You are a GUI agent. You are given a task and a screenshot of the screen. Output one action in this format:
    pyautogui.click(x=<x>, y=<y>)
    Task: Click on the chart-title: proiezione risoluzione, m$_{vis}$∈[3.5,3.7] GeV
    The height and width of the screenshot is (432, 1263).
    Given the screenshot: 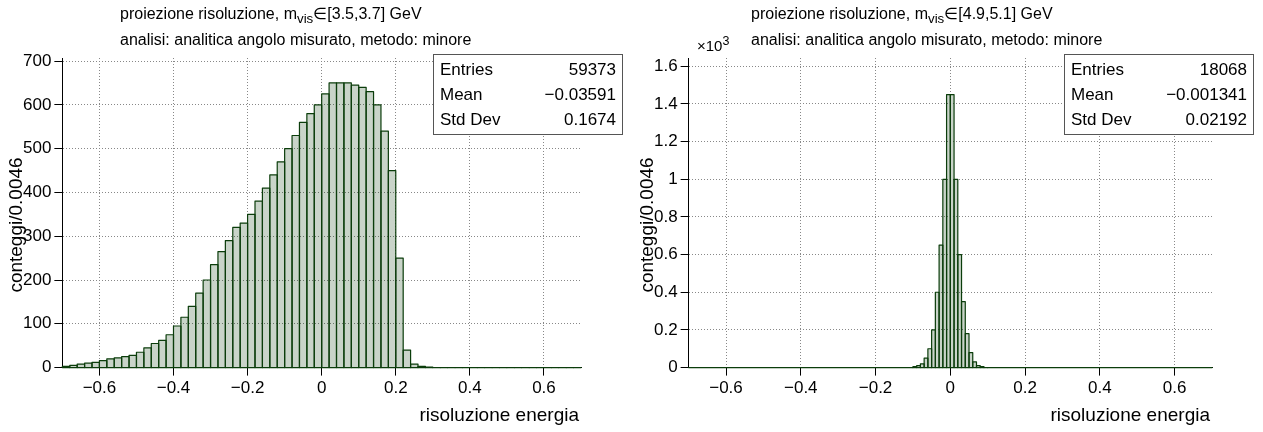 What is the action you would take?
    pyautogui.click(x=271, y=15)
    